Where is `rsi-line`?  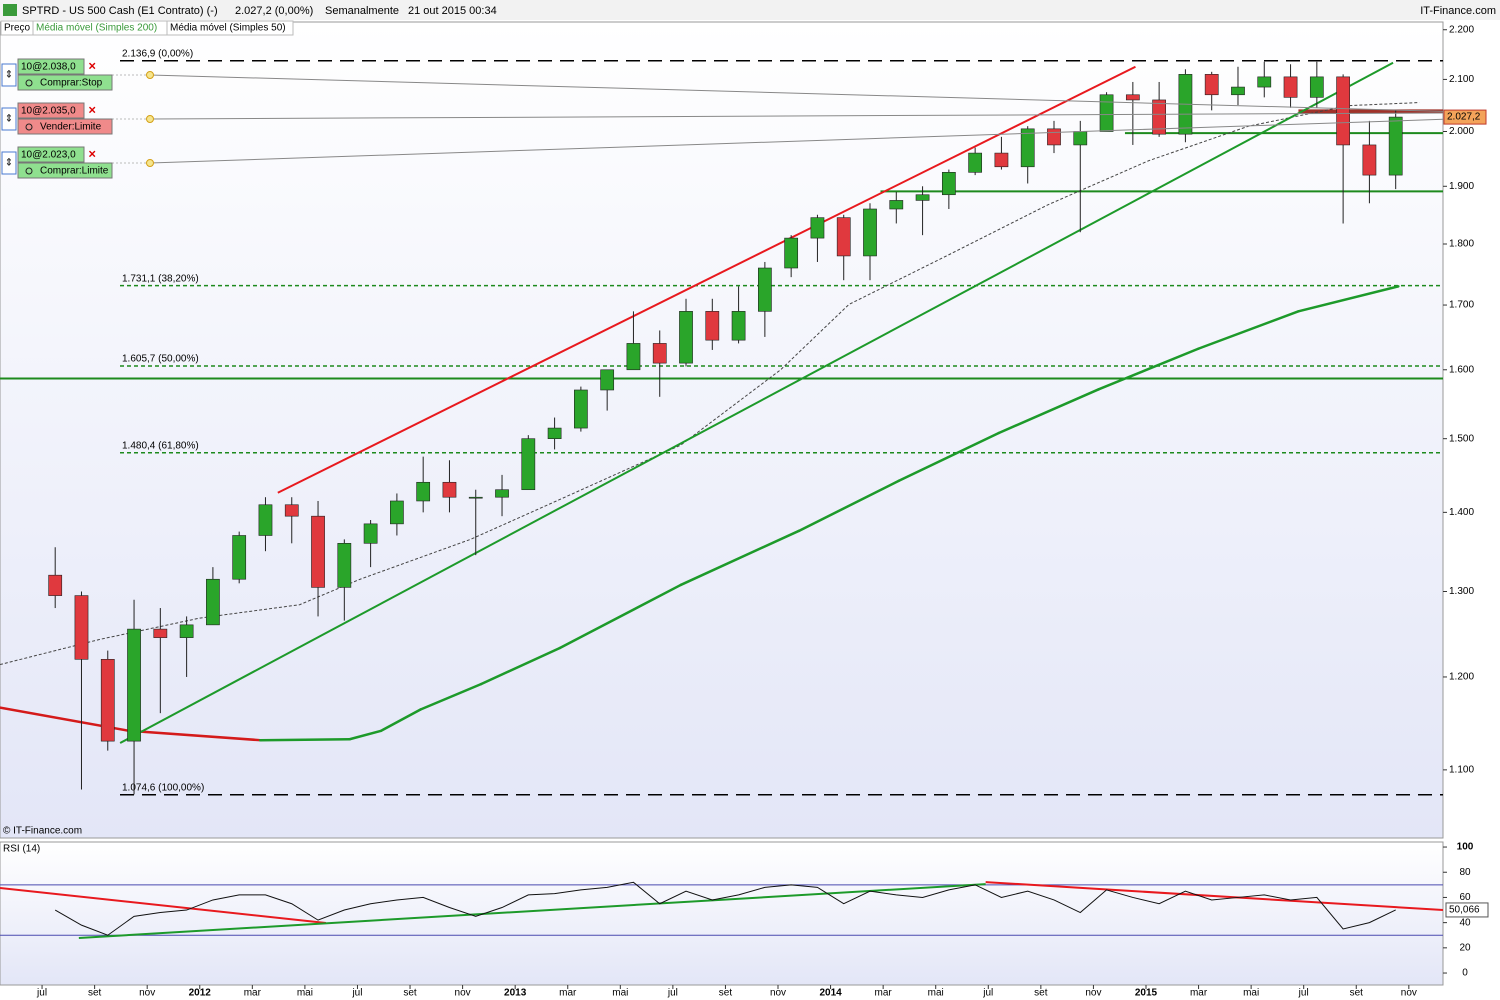
rsi-line is located at coordinates (725, 908).